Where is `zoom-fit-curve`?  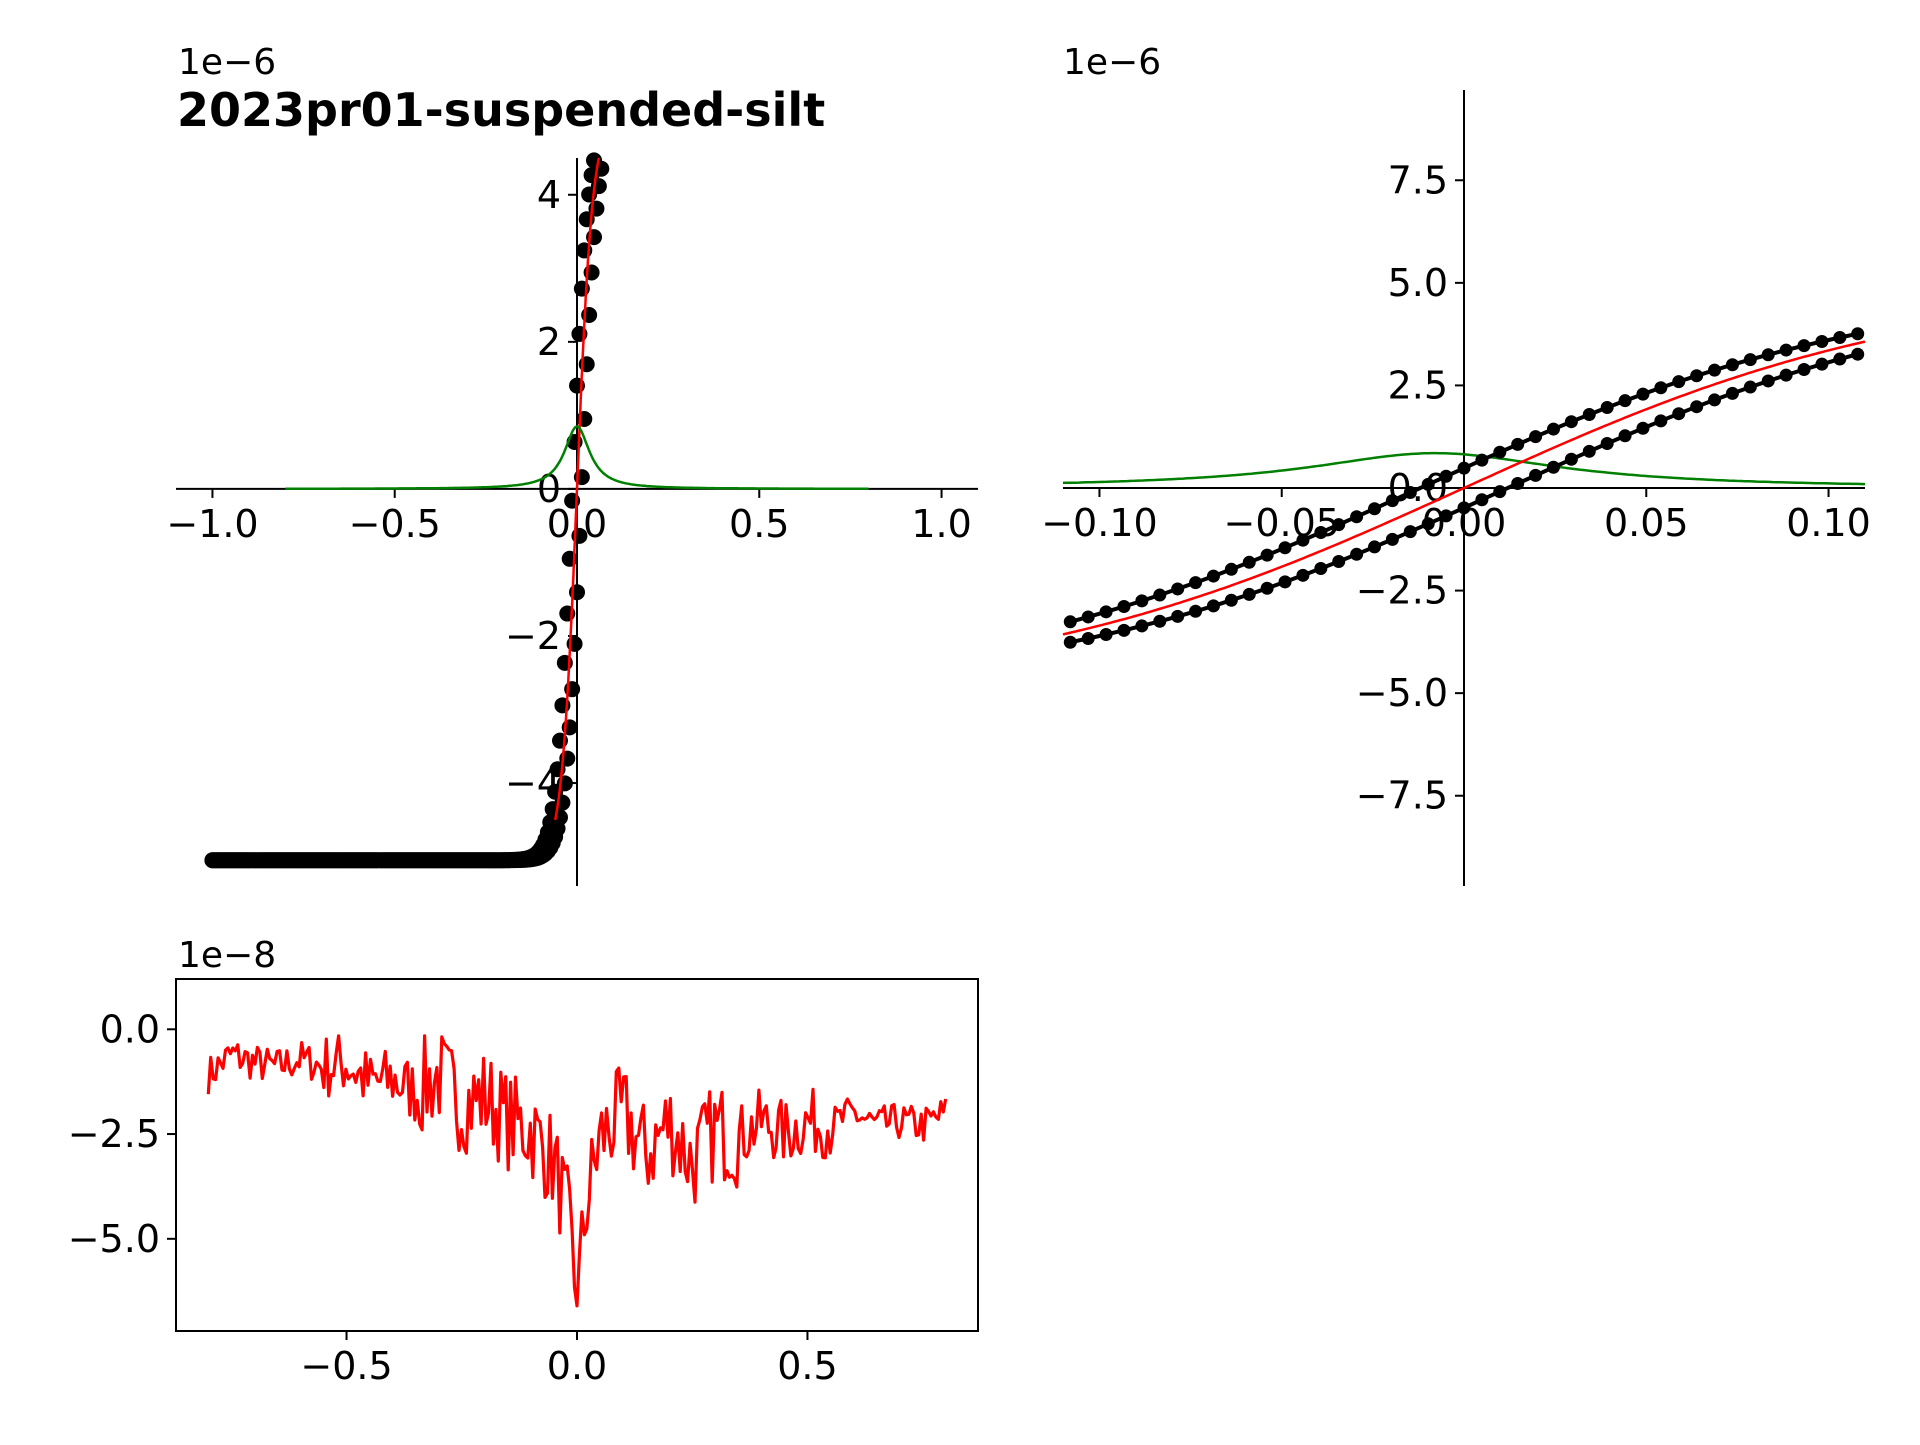
zoom-fit-curve is located at coordinates (1464, 488).